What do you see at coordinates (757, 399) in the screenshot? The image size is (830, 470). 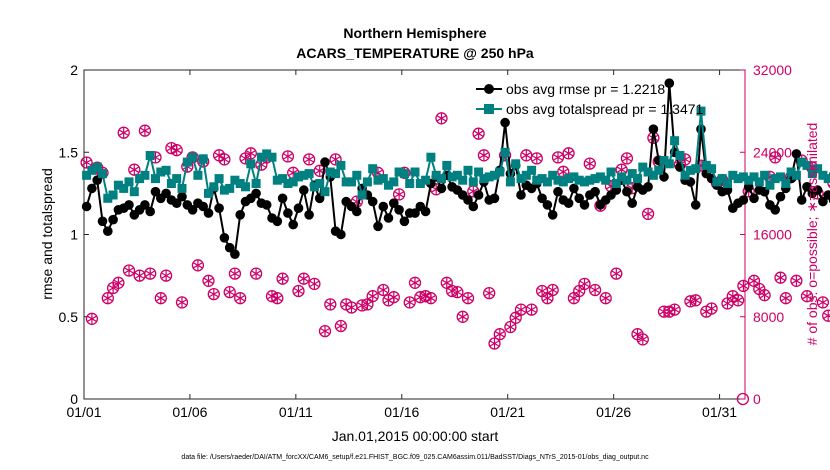 I see `y-tick-label-right: 0` at bounding box center [757, 399].